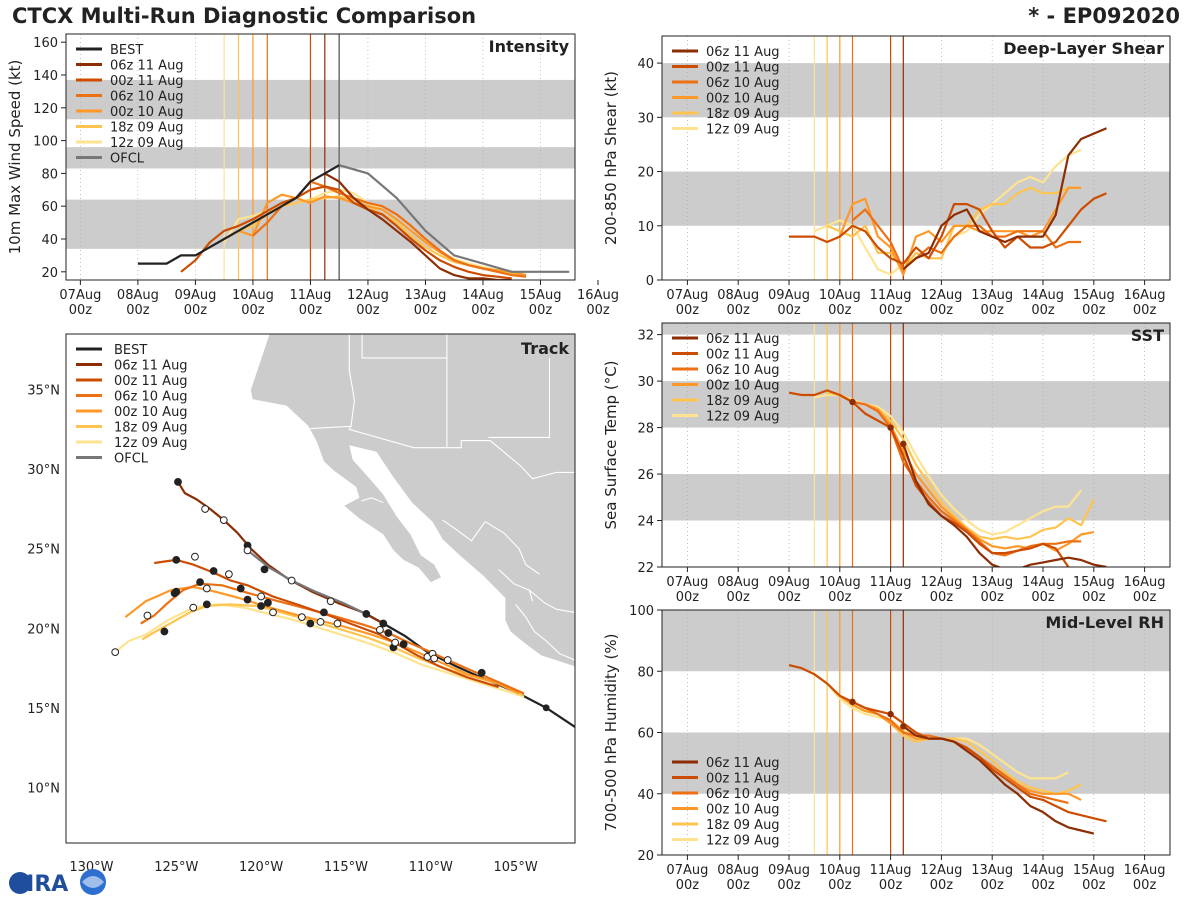 The height and width of the screenshot is (900, 1200). Describe the element at coordinates (891, 295) in the screenshot. I see `x-tick-label: 11Aug` at that location.